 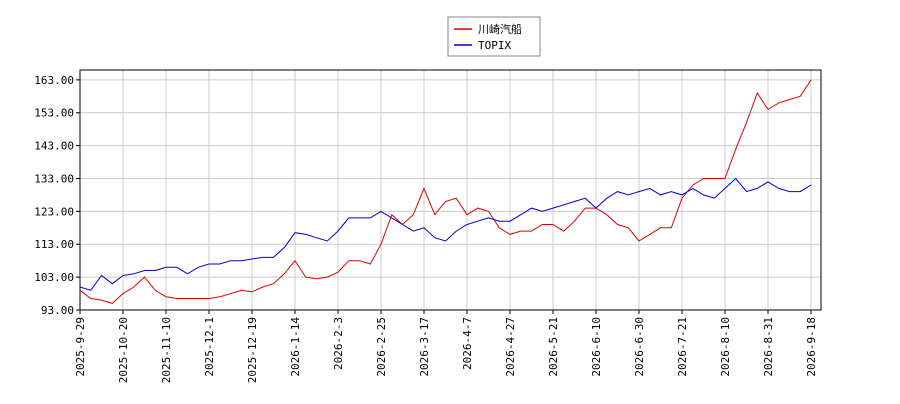 What do you see at coordinates (166, 350) in the screenshot?
I see `x-tick-label: 2025-11-10` at bounding box center [166, 350].